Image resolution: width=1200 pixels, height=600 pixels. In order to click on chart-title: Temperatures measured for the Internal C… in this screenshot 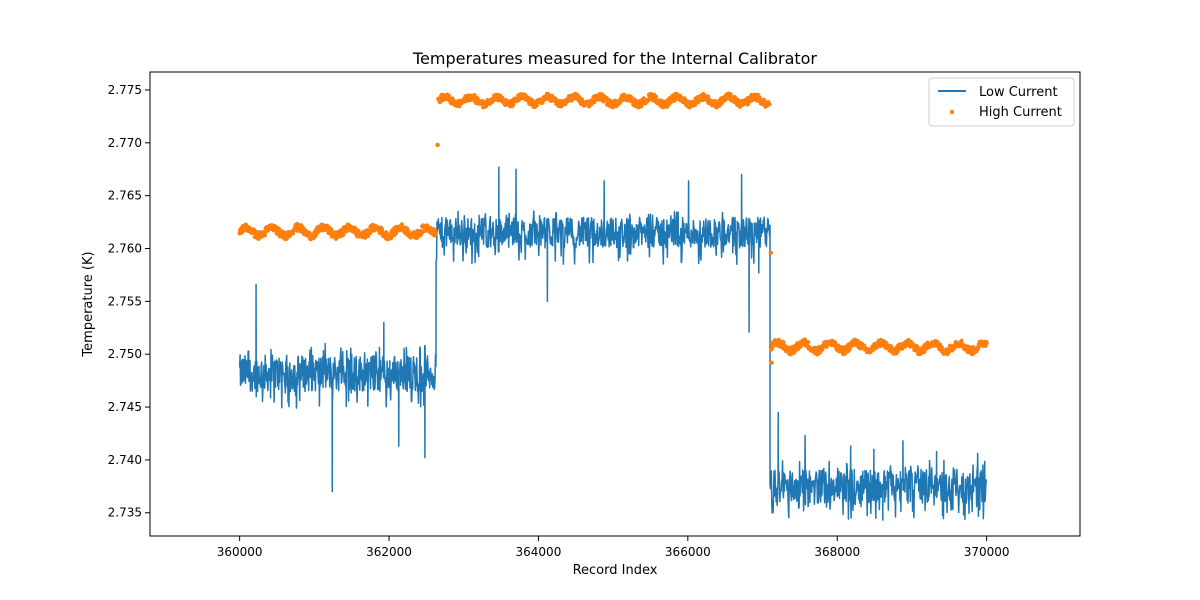, I will do `click(614, 58)`.